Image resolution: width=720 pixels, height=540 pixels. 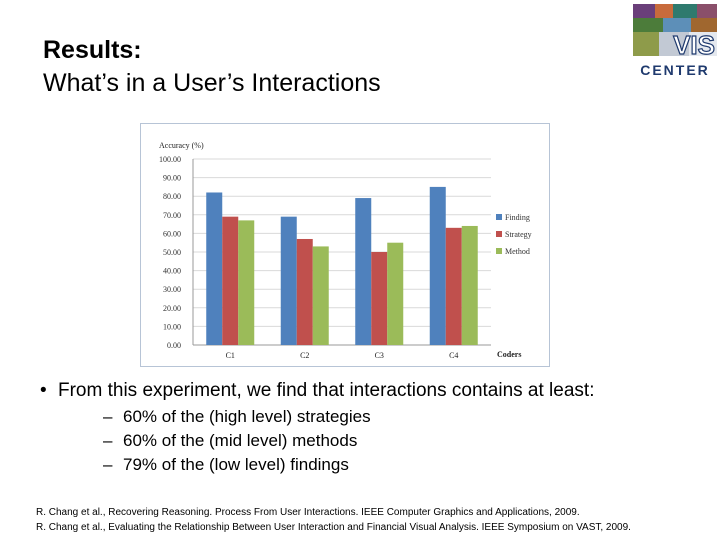 I want to click on bar-strategy-c3, so click(x=379, y=298).